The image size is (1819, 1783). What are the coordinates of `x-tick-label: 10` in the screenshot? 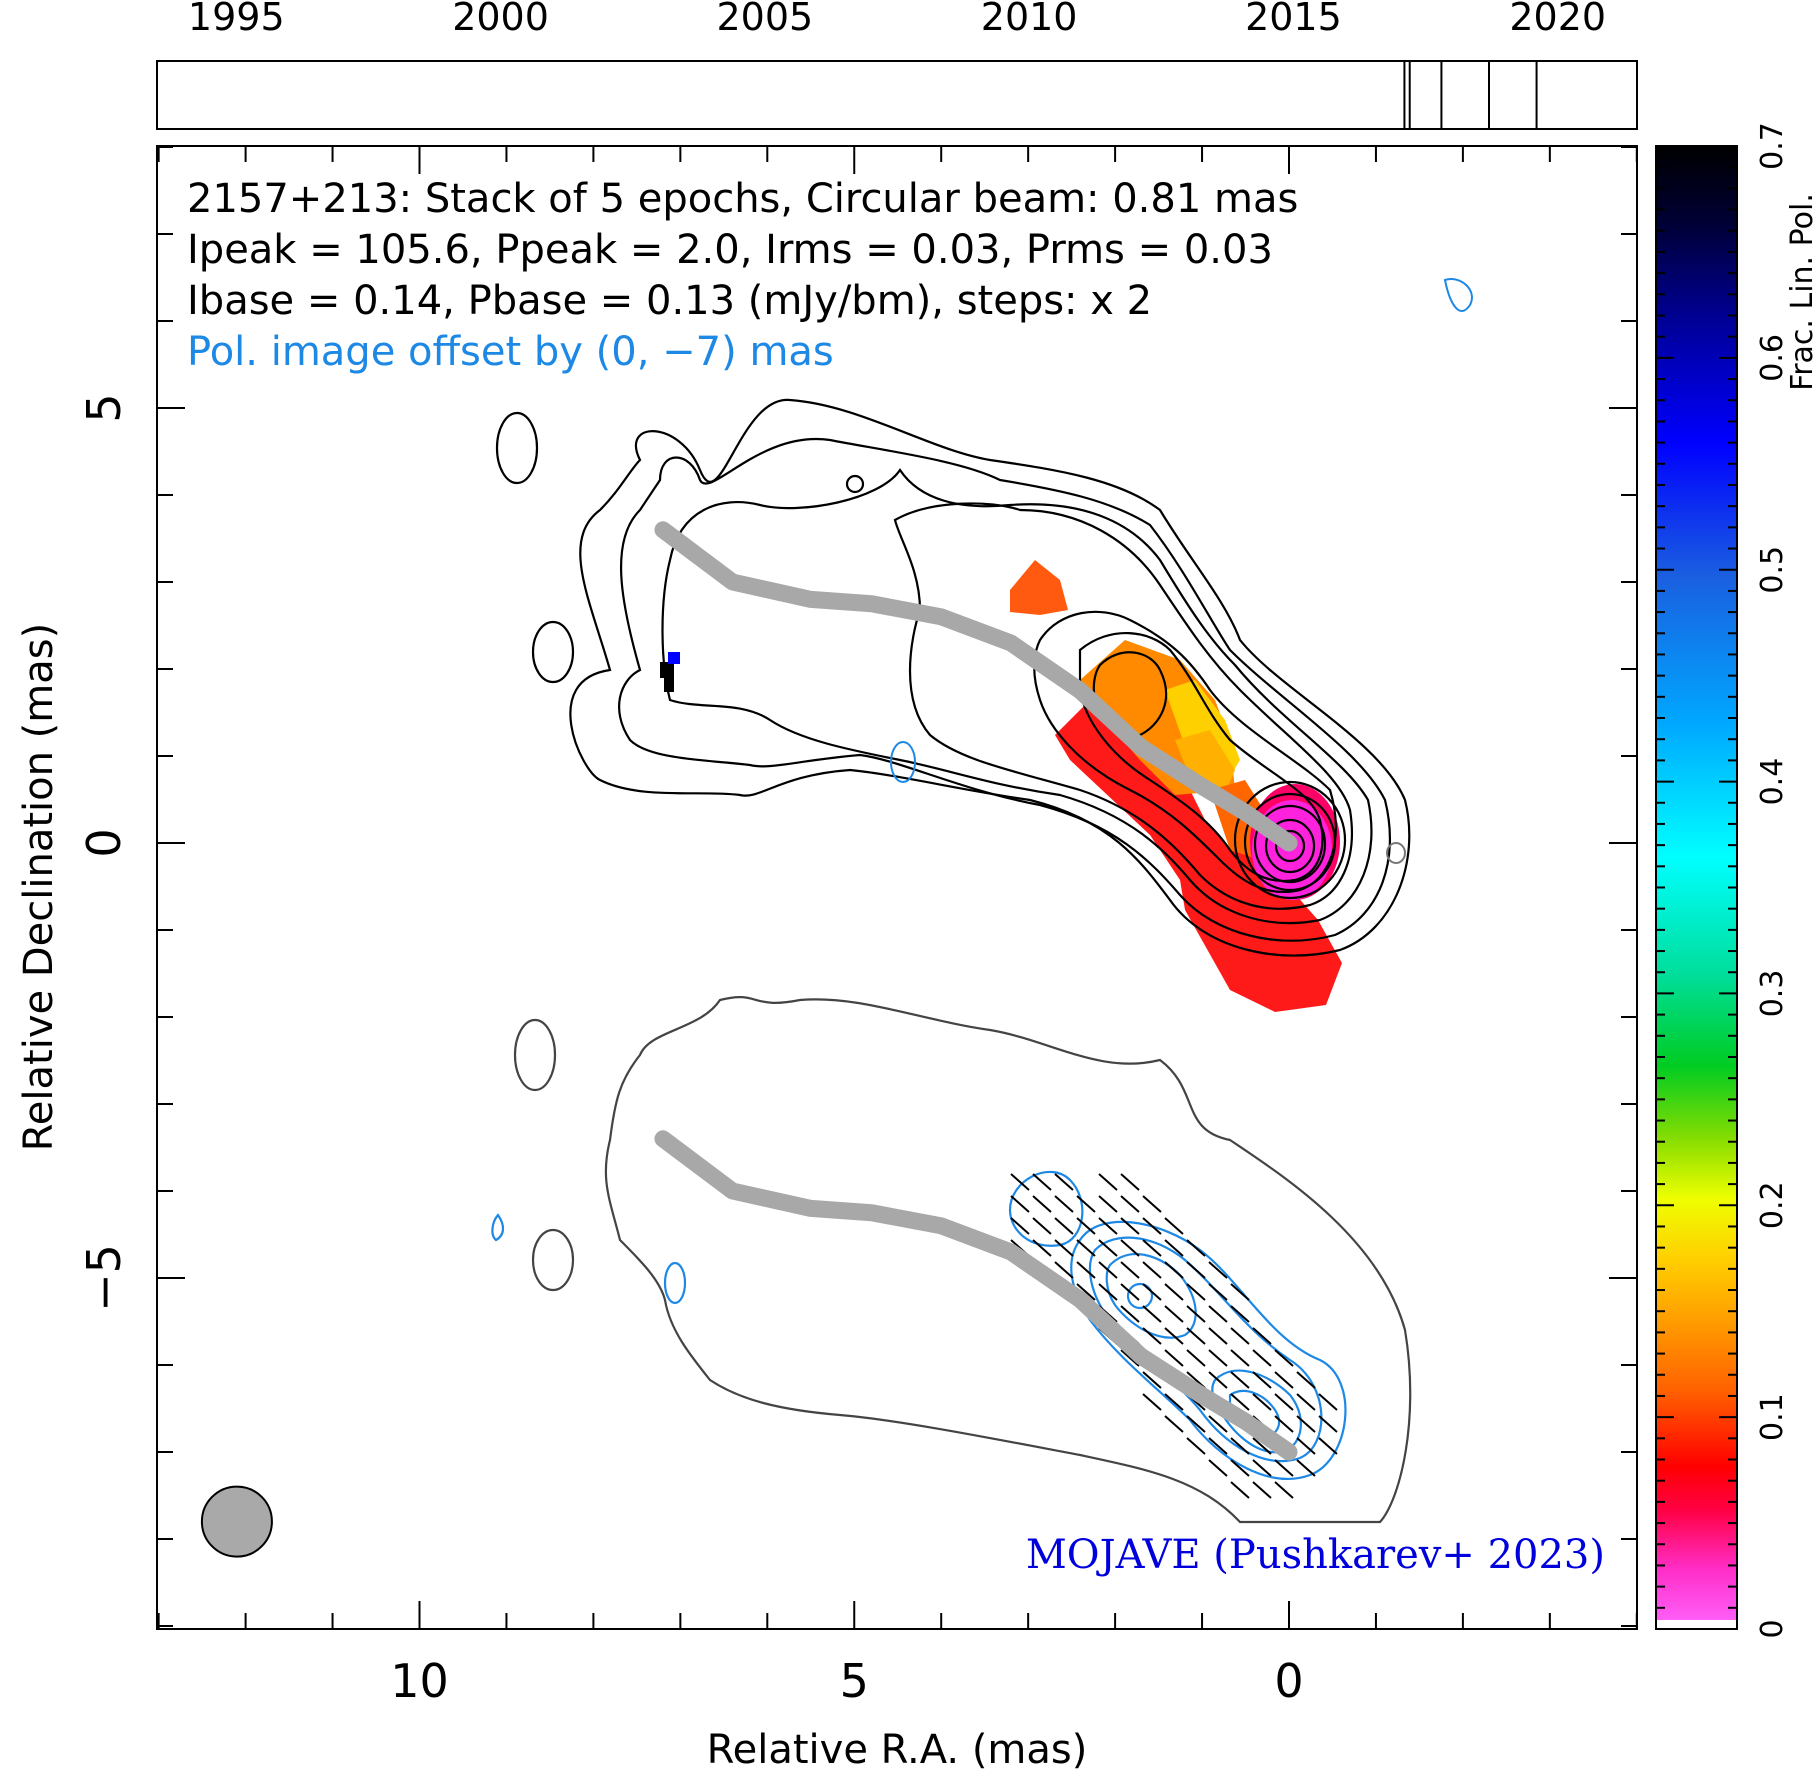 It's located at (419, 1681).